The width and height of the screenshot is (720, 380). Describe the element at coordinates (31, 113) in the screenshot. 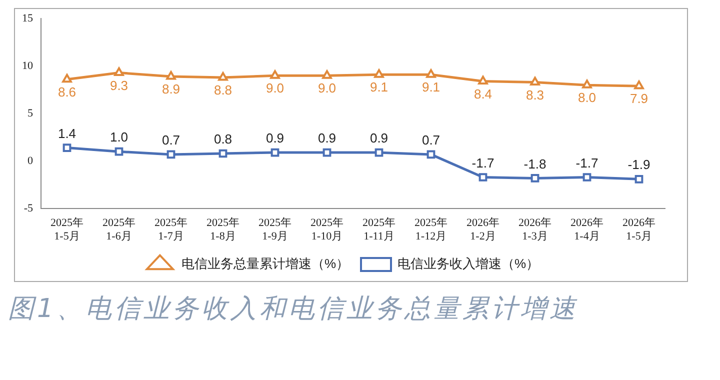

I see `y-tick-label: 5` at that location.